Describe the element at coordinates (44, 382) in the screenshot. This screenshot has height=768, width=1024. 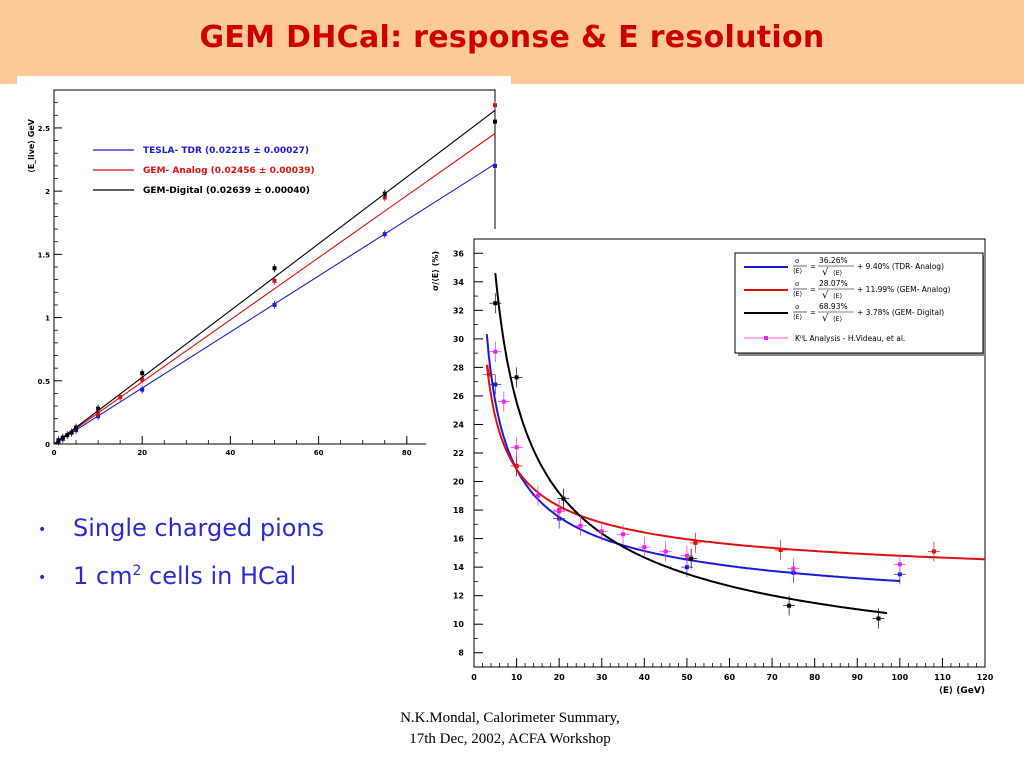
I see `y-tick-label: 0.5` at that location.